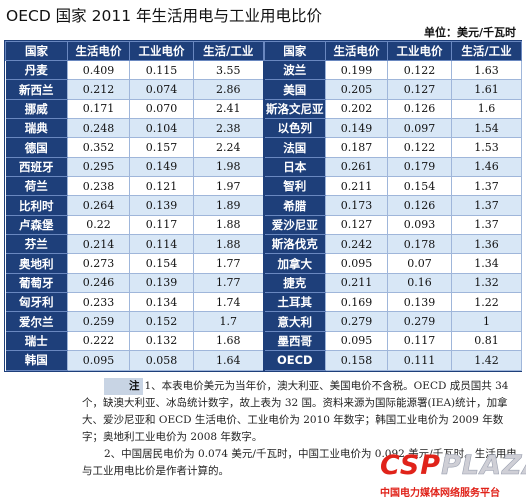  Describe the element at coordinates (98, 321) in the screenshot. I see `residential-price-cell: 0.259` at that location.